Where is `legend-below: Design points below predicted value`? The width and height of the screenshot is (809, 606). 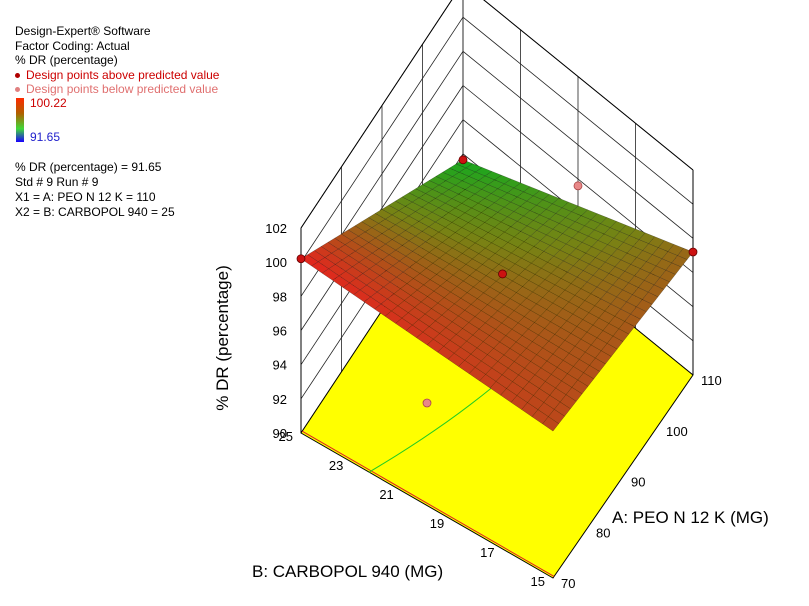 legend-below: Design points below predicted value is located at coordinates (117, 89).